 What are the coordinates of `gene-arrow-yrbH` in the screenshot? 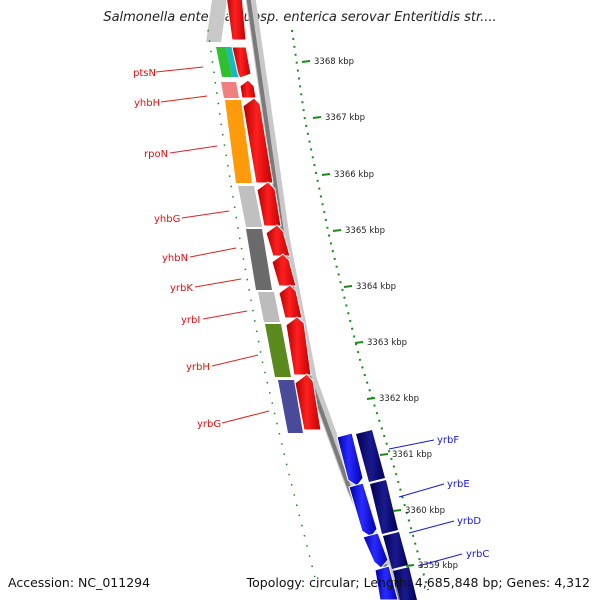 It's located at (298, 346).